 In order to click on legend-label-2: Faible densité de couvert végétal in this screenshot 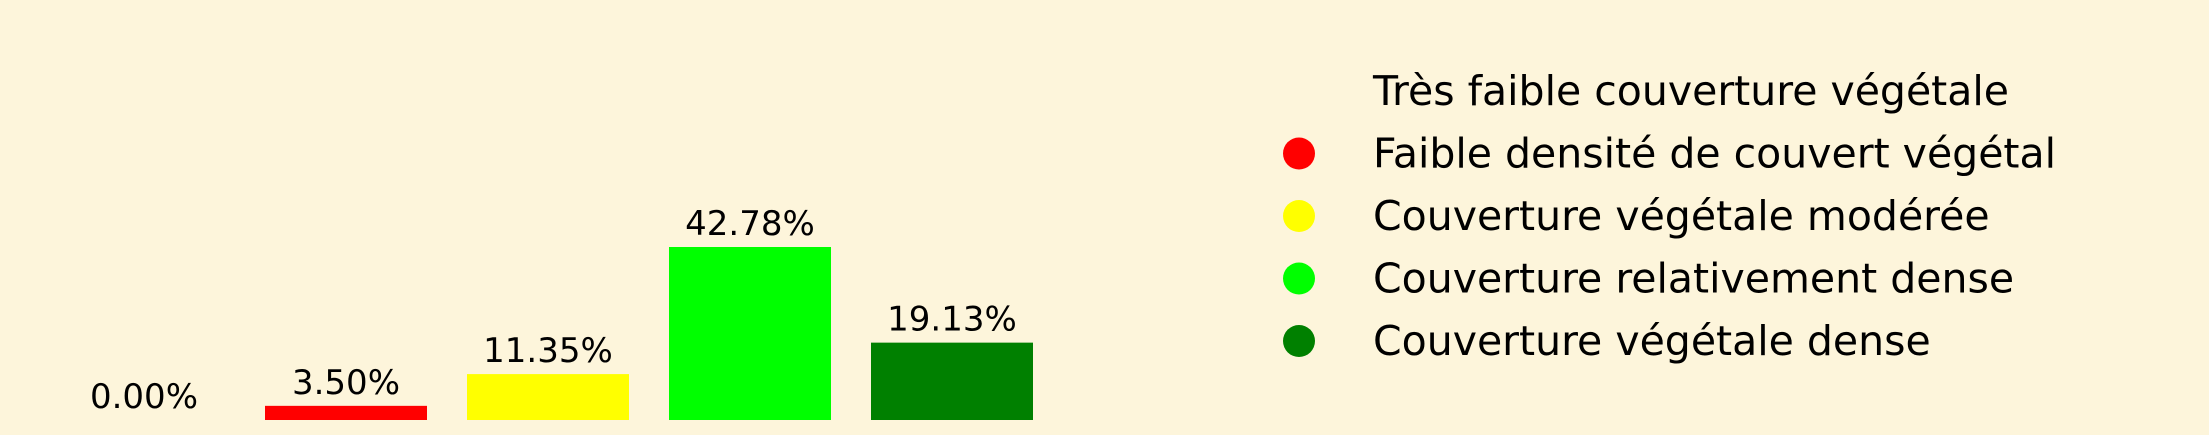, I will do `click(1714, 154)`.